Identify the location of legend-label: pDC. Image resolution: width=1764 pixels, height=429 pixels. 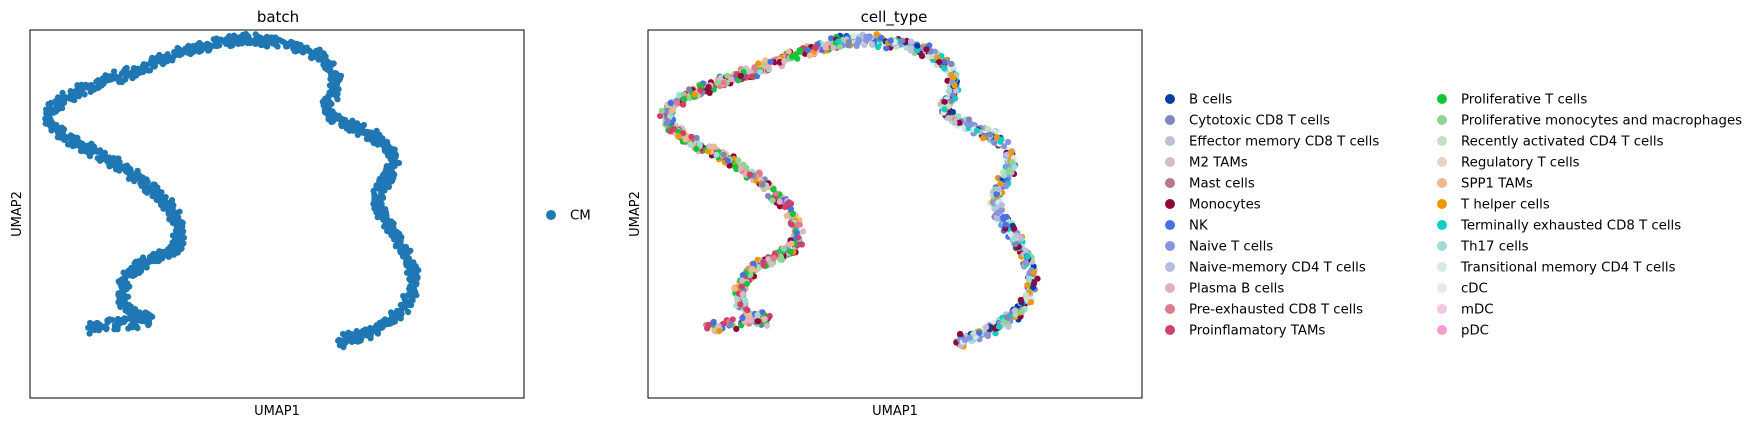
(1475, 331).